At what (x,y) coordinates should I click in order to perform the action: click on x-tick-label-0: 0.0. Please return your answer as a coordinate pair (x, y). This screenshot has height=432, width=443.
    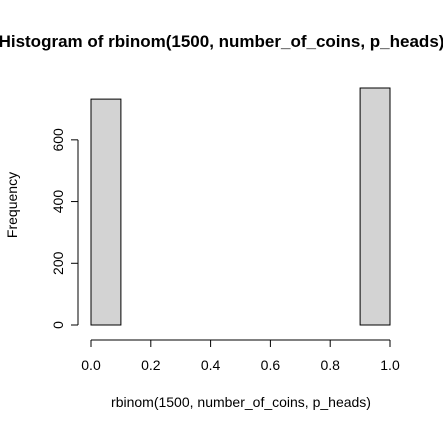
    Looking at the image, I should click on (91, 365).